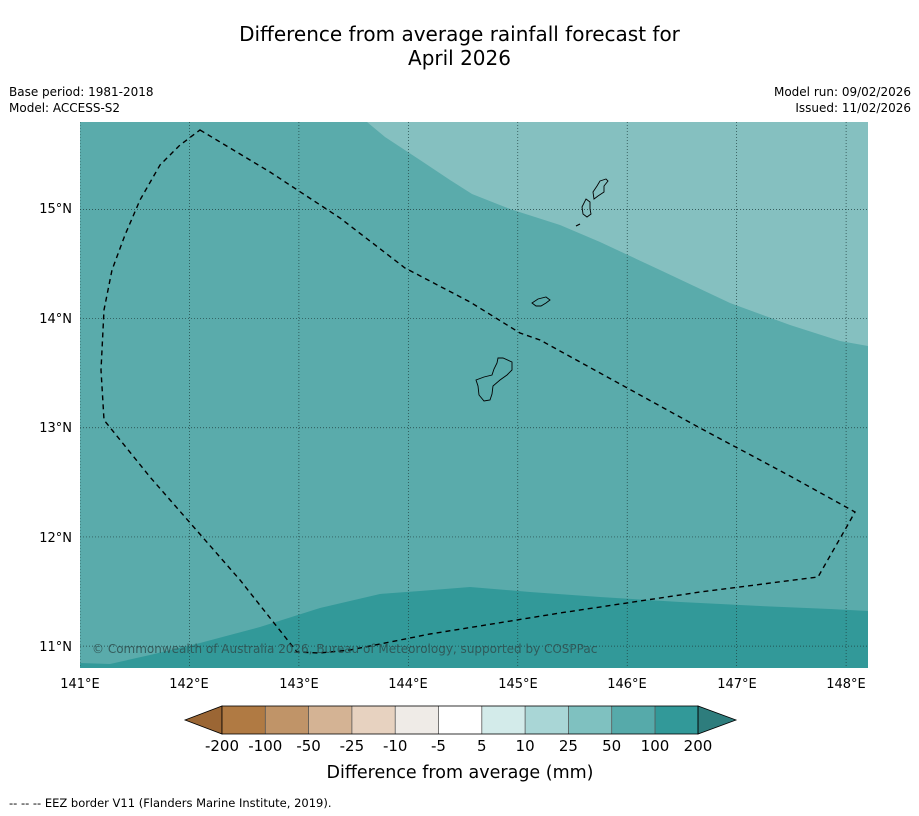 Image resolution: width=919 pixels, height=816 pixels. Describe the element at coordinates (655, 746) in the screenshot. I see `colorbar-tick-100: 100` at that location.